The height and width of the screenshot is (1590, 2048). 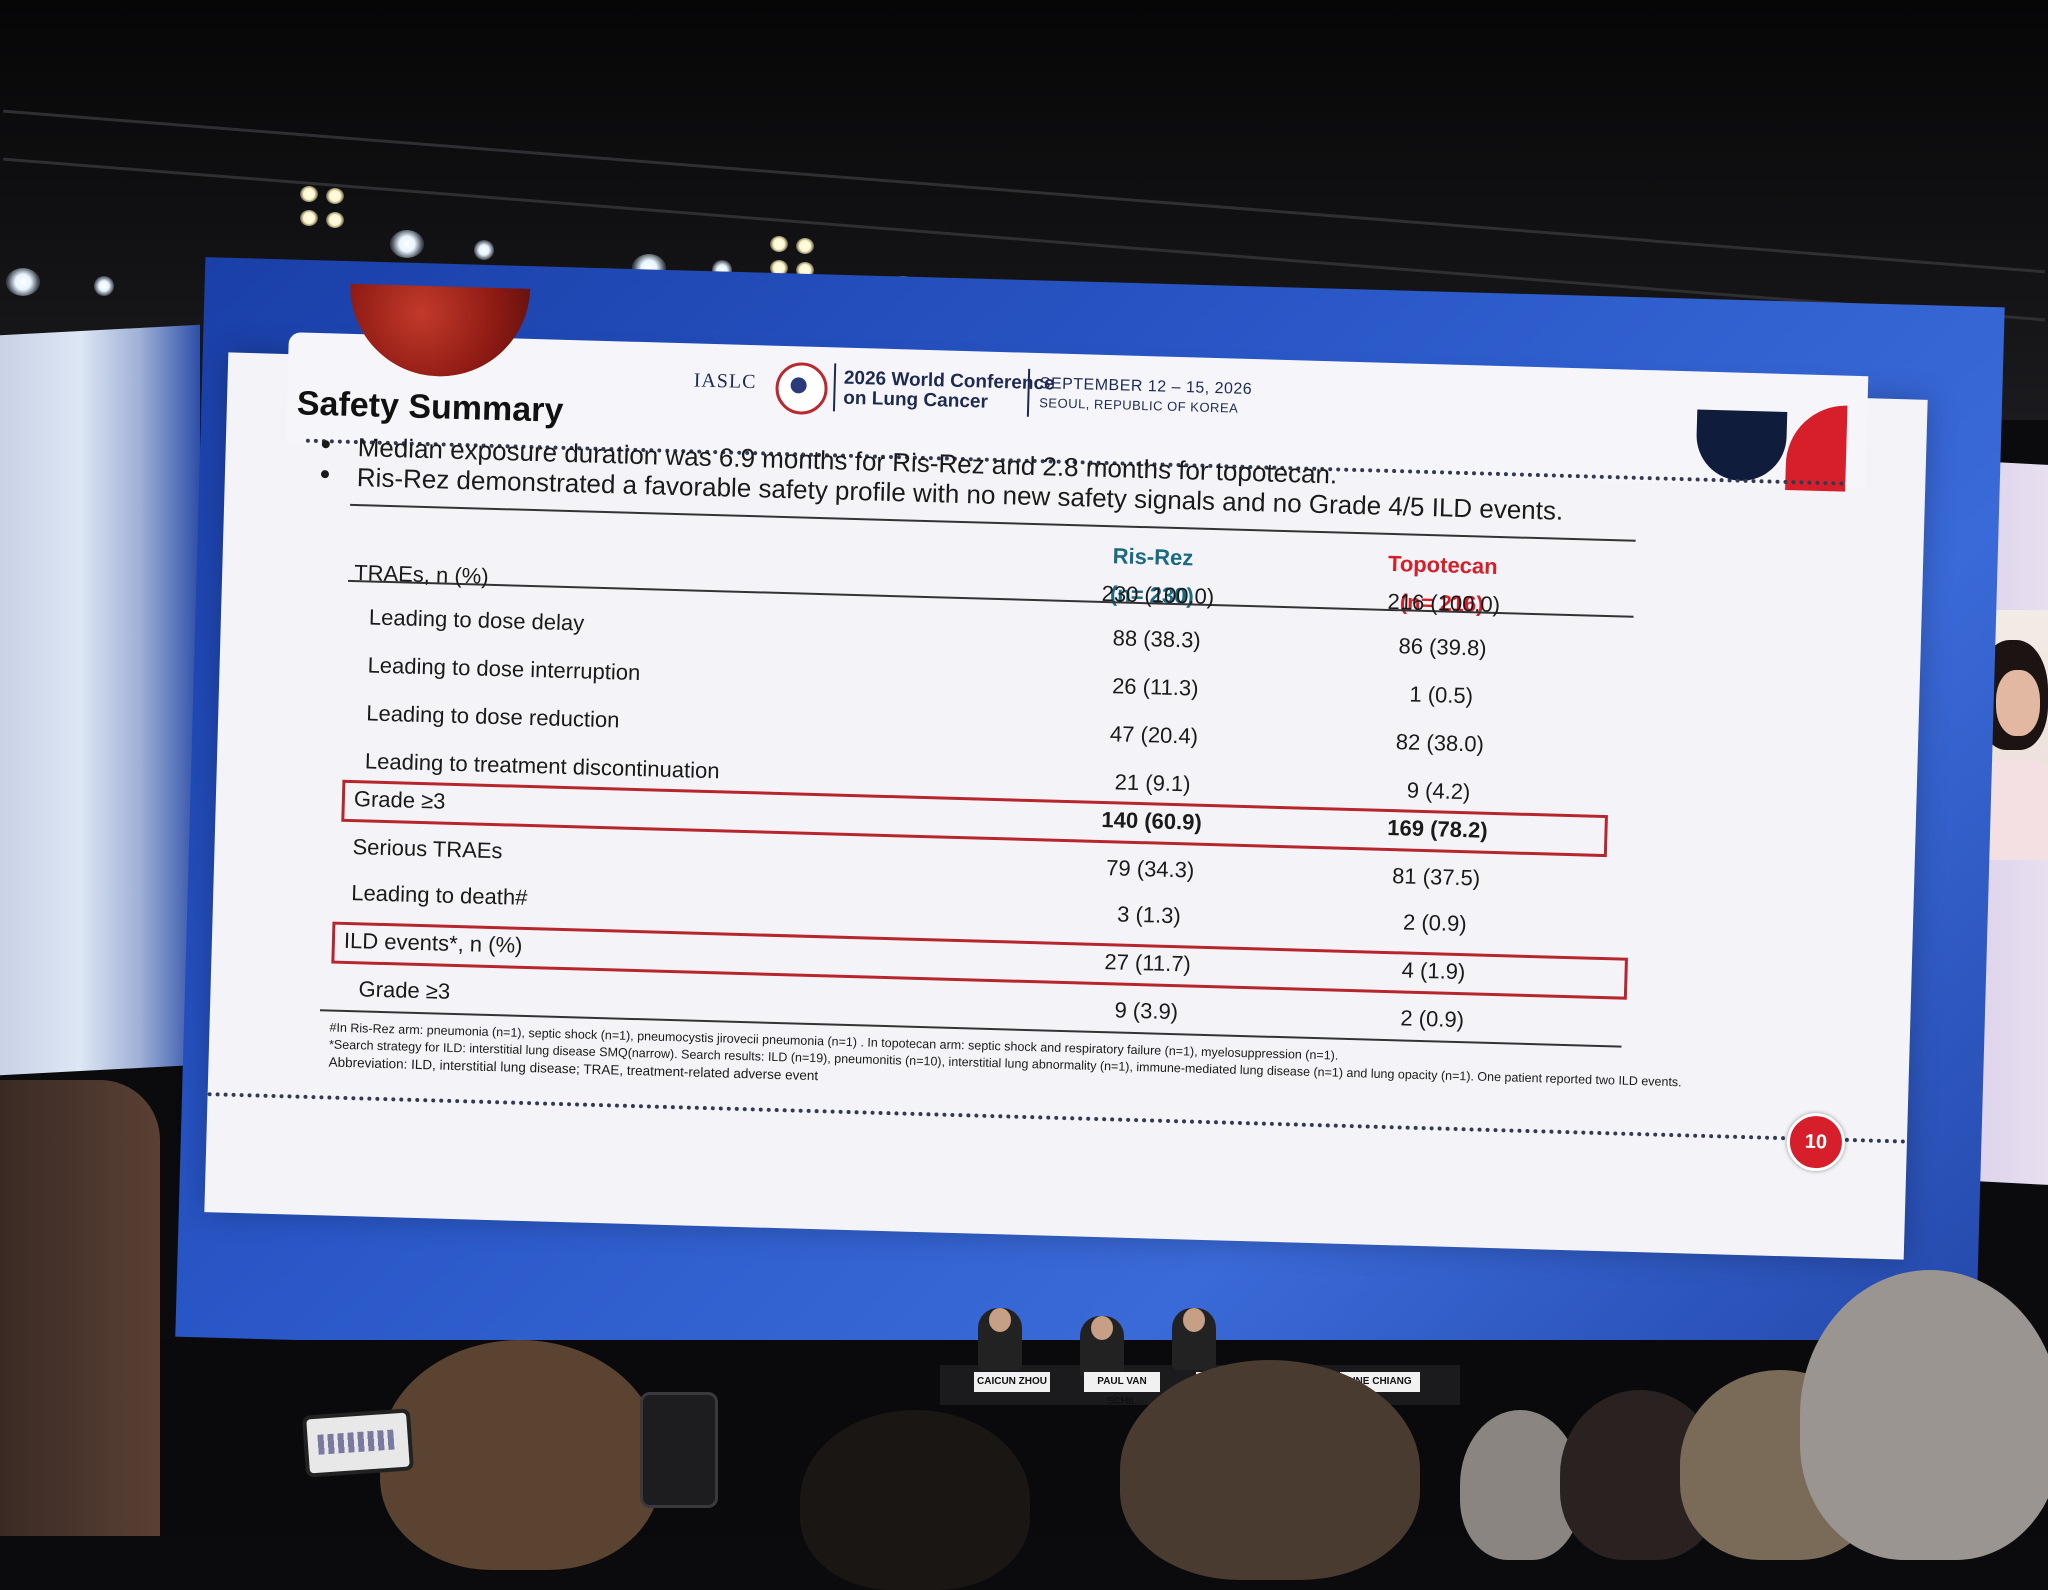 What do you see at coordinates (1437, 828) in the screenshot?
I see `topotecan-value: 169 (78.2)` at bounding box center [1437, 828].